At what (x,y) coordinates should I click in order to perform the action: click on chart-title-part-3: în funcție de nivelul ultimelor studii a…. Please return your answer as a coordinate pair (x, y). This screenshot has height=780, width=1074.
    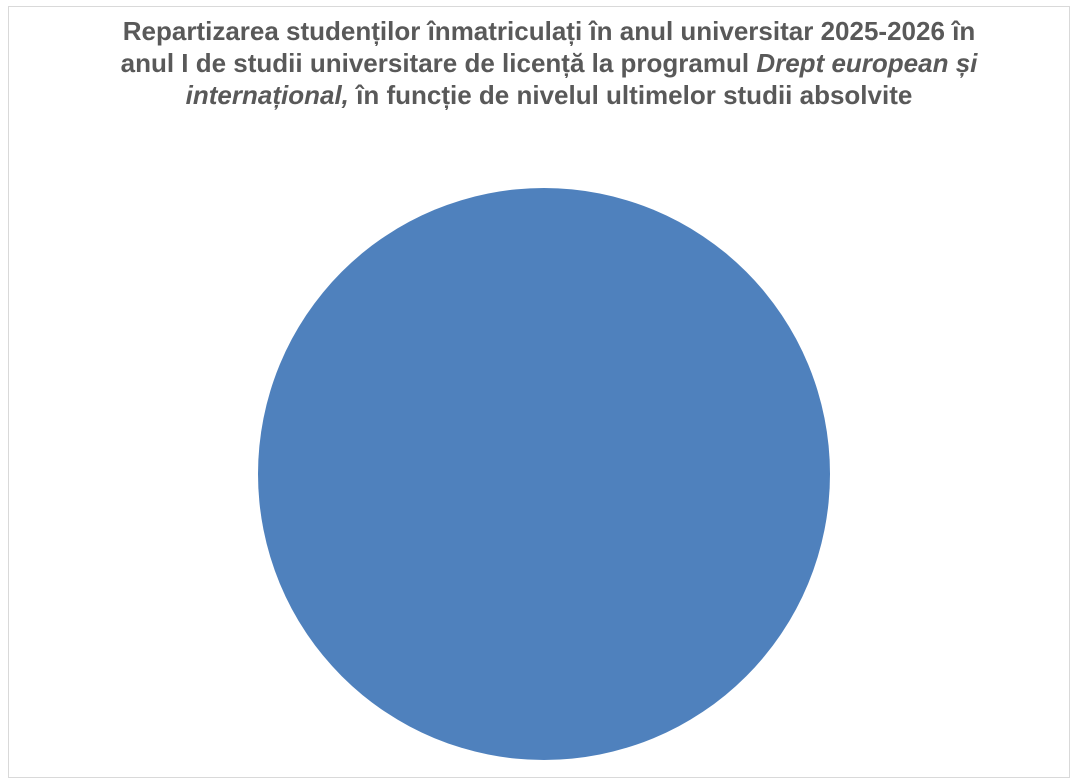
    Looking at the image, I should click on (630, 95).